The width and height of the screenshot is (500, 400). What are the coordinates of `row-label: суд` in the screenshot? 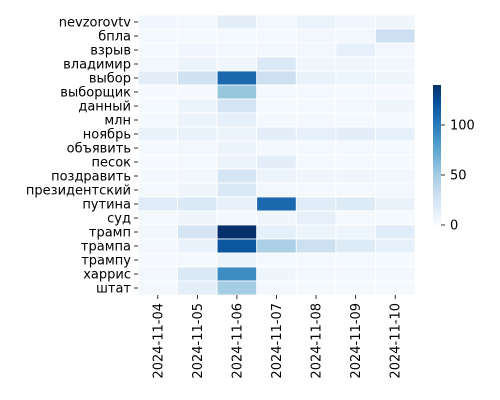 It's located at (119, 219).